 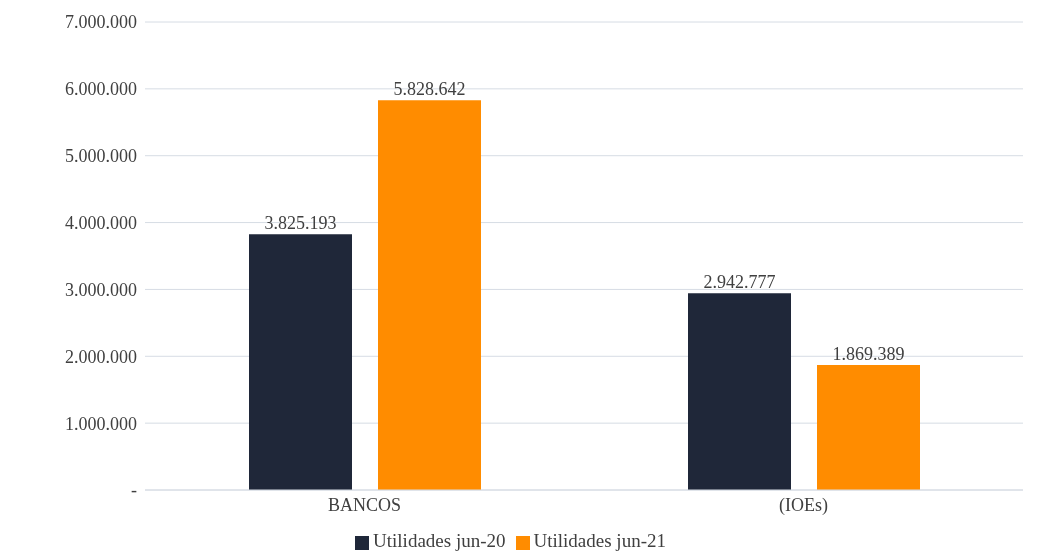 What do you see at coordinates (599, 540) in the screenshot?
I see `legend-label: Utilidades jun-21` at bounding box center [599, 540].